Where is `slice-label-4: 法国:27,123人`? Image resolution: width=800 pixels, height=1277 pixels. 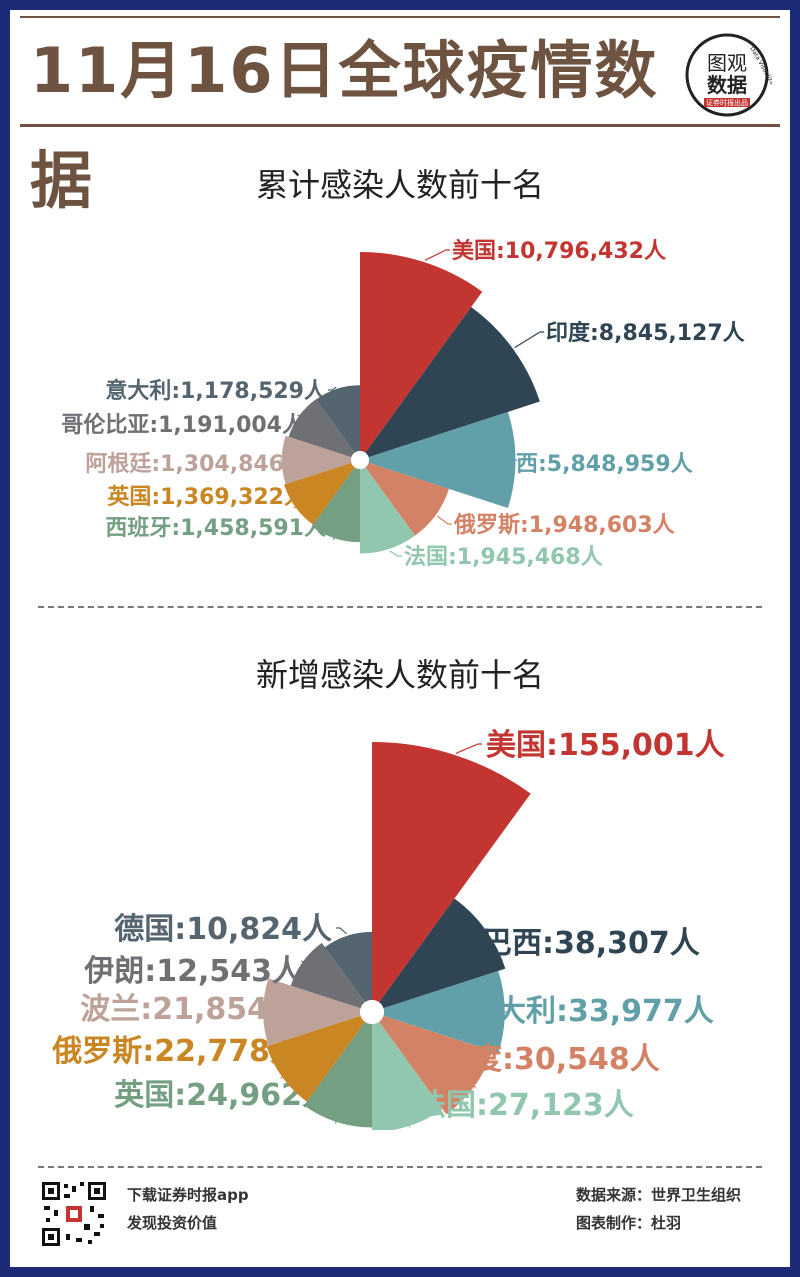
slice-label-4: 法国:27,123人 is located at coordinates (525, 1105).